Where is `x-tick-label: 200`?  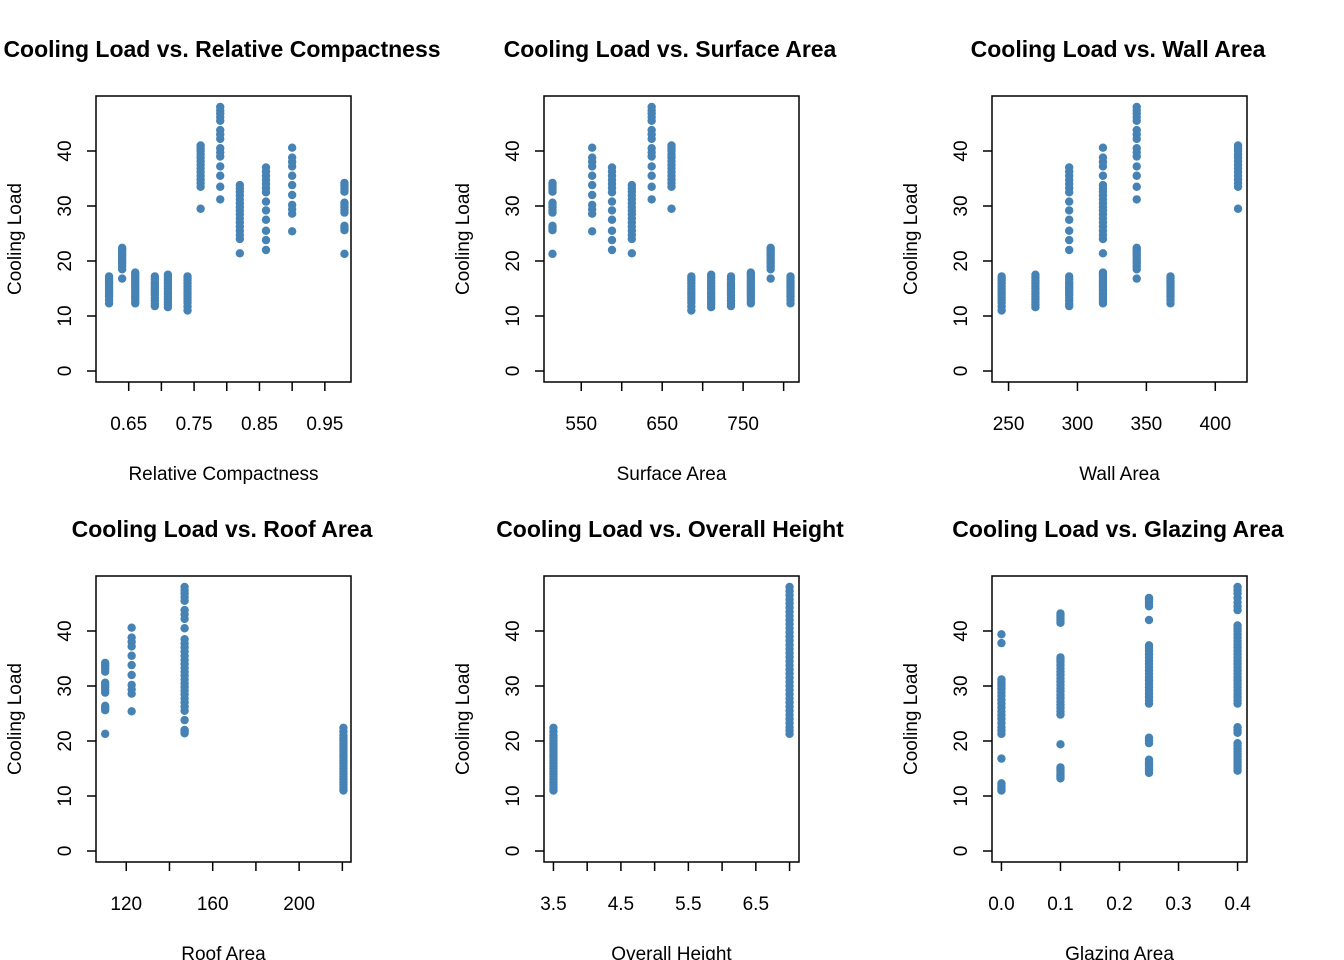
x-tick-label: 200 is located at coordinates (299, 904).